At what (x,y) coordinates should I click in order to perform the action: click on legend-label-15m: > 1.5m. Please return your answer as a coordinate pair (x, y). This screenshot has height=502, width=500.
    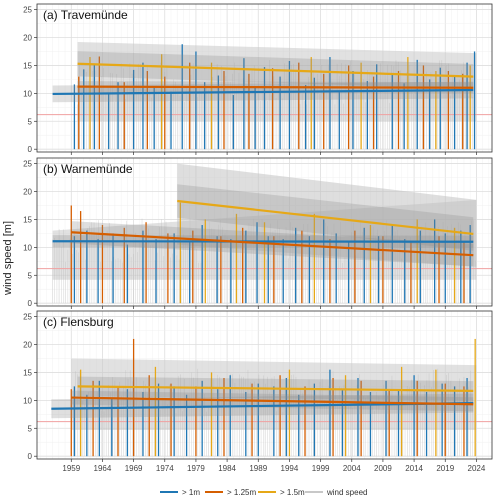
    Looking at the image, I should click on (292, 492).